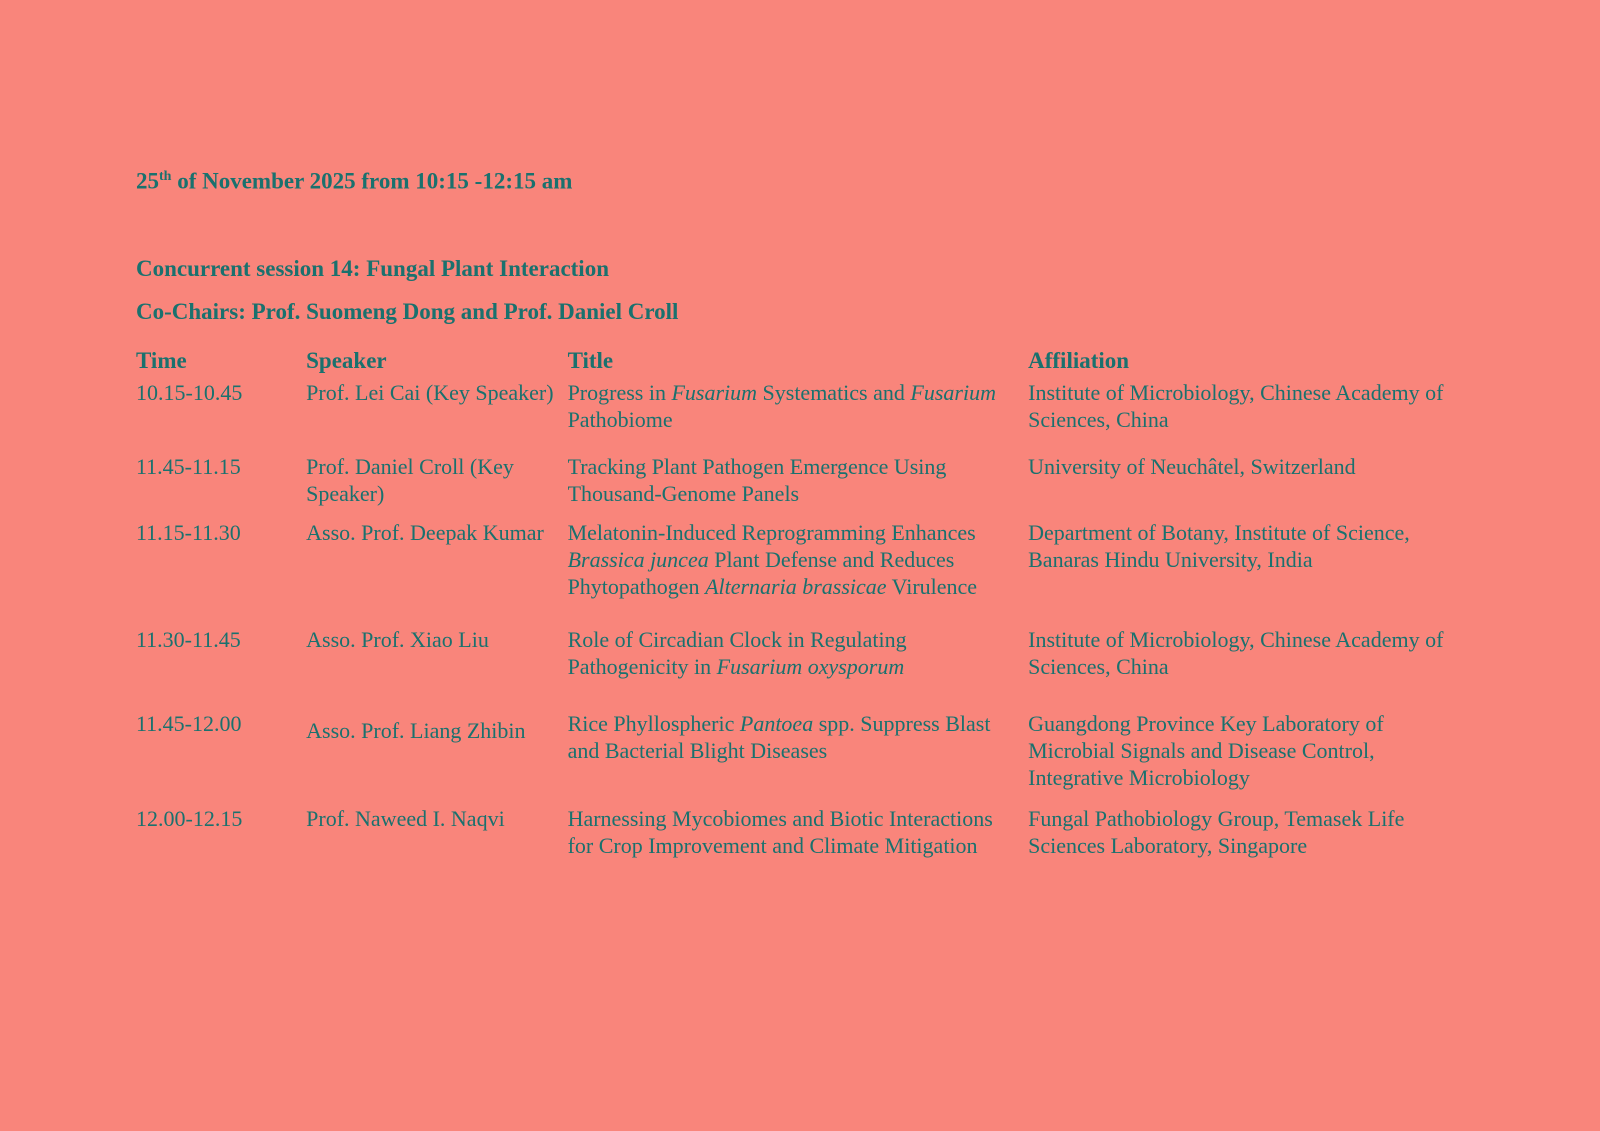 This screenshot has width=1600, height=1131. What do you see at coordinates (638, 559) in the screenshot?
I see `title-italic-segment: Brassica juncea` at bounding box center [638, 559].